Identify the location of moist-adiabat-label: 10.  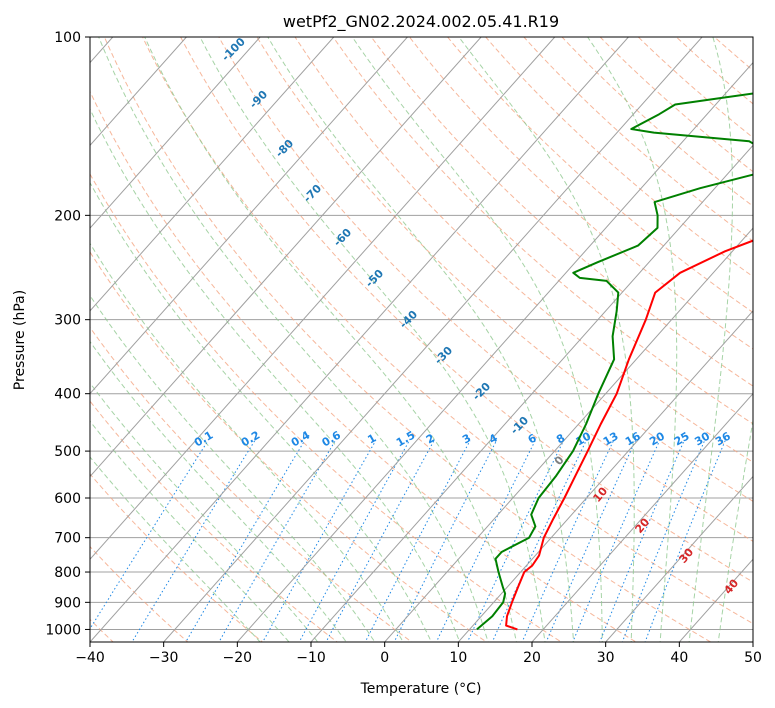
(600, 494).